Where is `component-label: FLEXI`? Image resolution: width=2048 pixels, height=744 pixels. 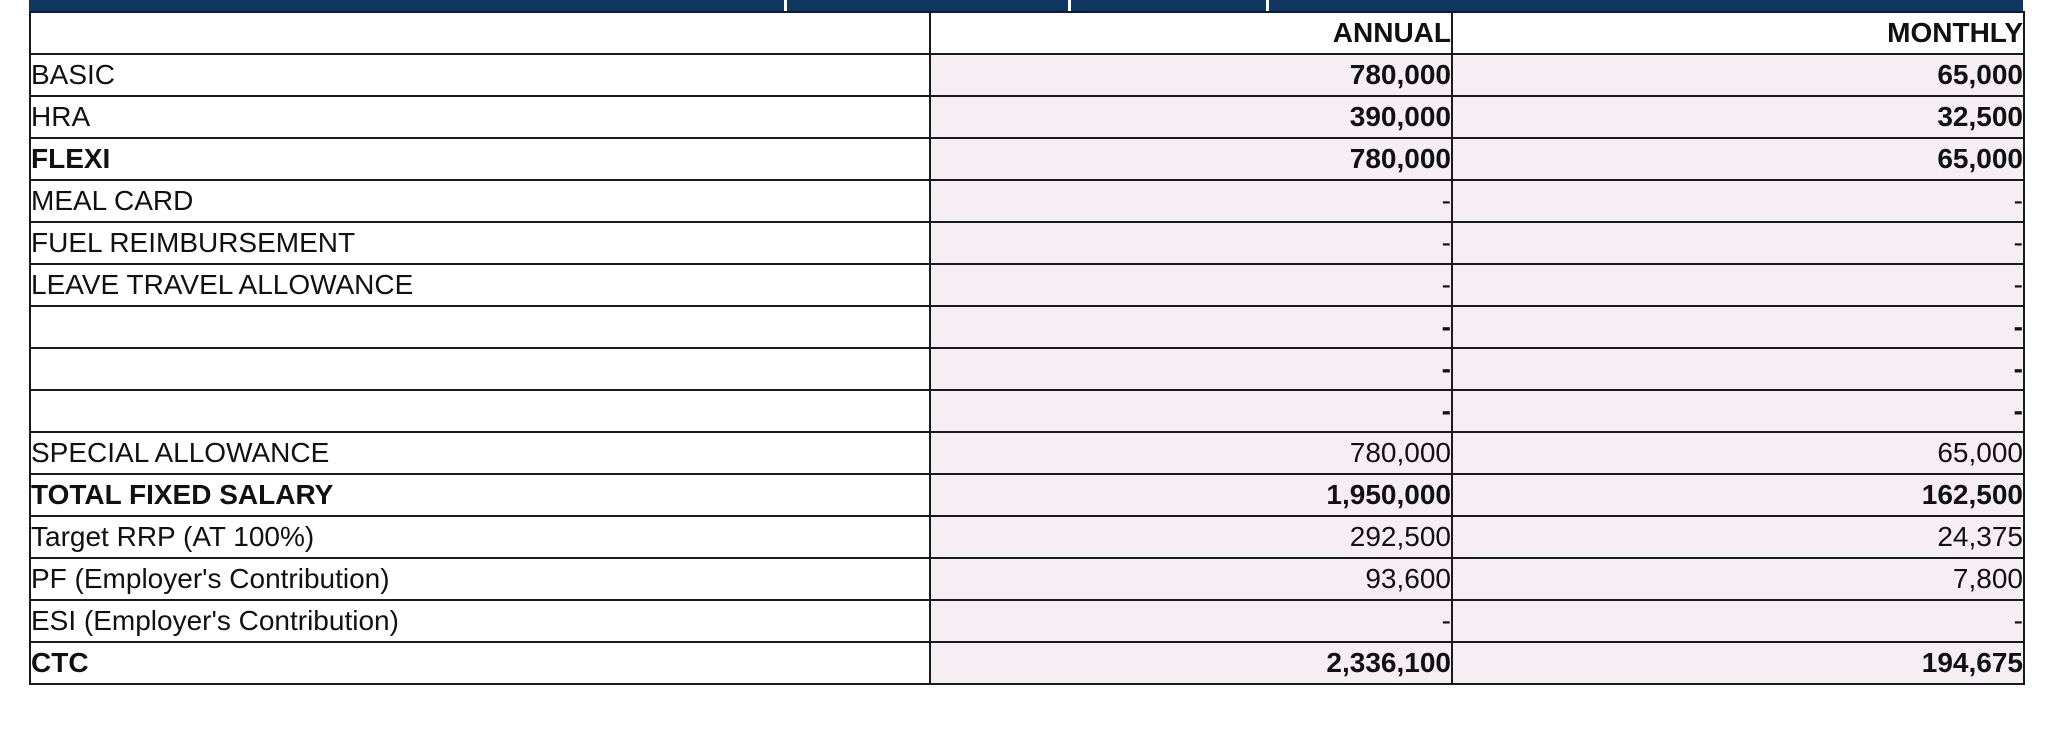
component-label: FLEXI is located at coordinates (480, 159).